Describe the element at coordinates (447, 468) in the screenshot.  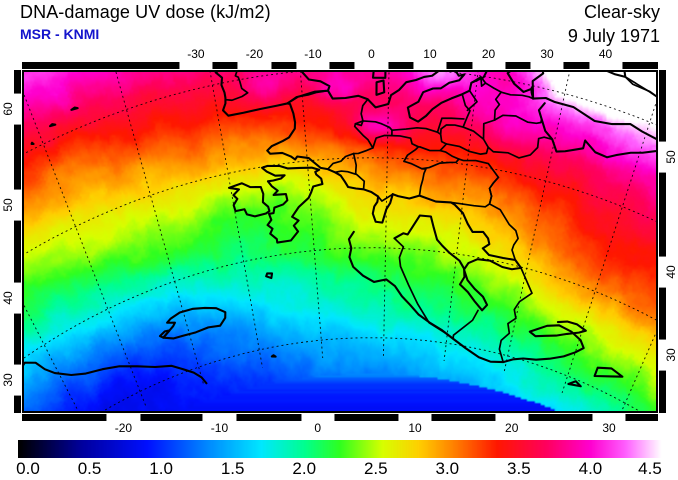
I see `colorbar-tick-label: 3.0` at that location.